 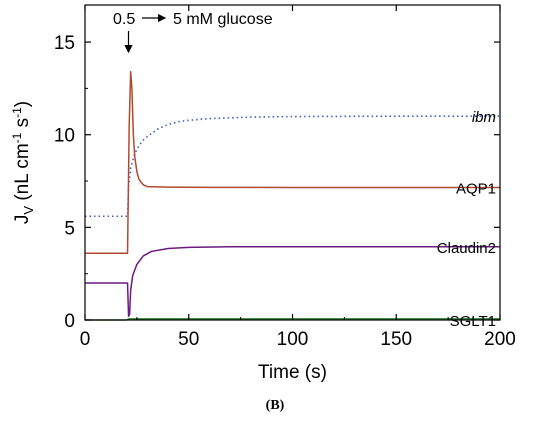 I want to click on y-tick-label: 0, so click(x=69, y=321).